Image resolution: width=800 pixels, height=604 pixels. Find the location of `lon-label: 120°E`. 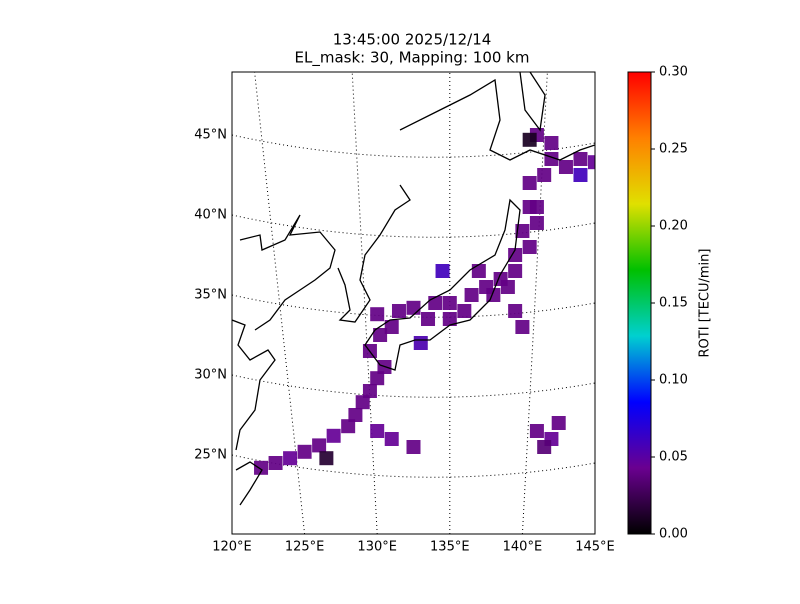

lon-label: 120°E is located at coordinates (232, 547).